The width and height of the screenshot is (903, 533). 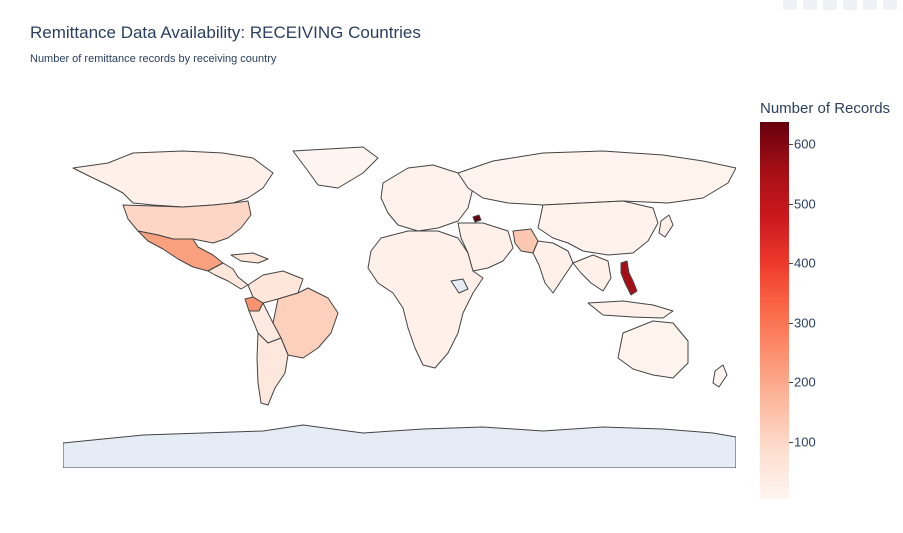 What do you see at coordinates (805, 382) in the screenshot?
I see `colorbar-tick-label: 200` at bounding box center [805, 382].